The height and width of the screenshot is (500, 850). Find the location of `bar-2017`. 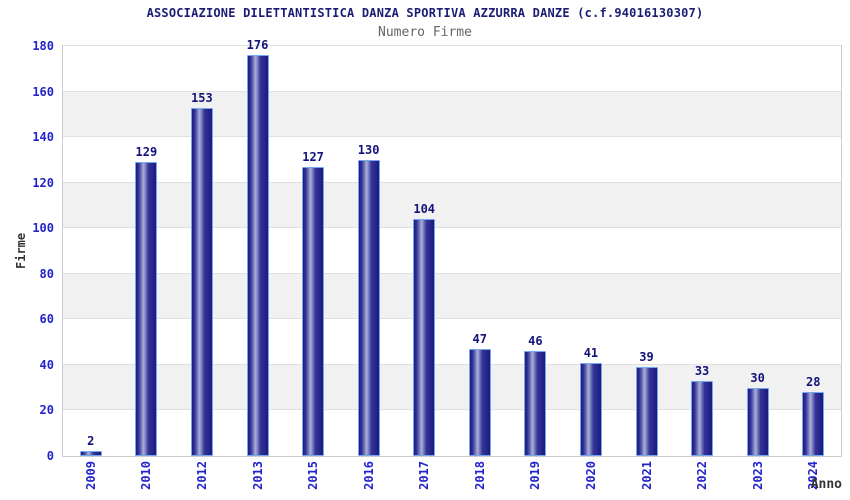

bar-2017 is located at coordinates (424, 337).